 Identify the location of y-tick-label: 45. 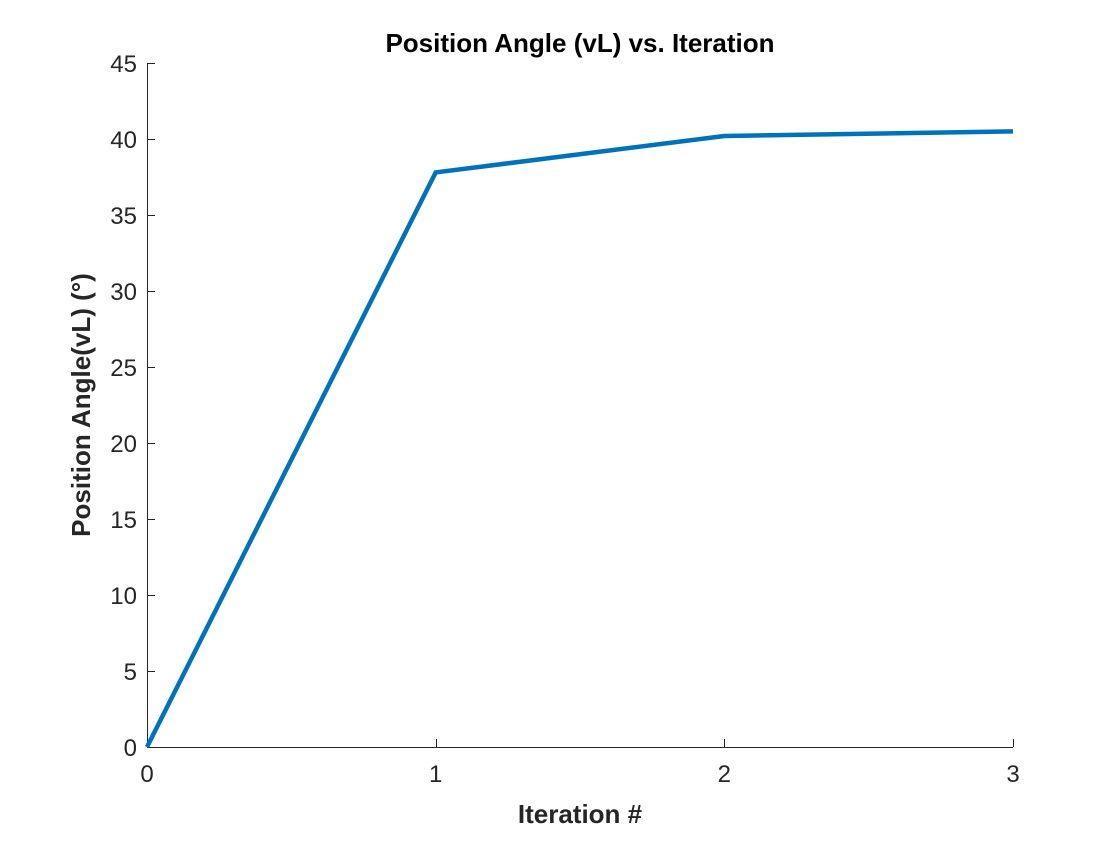
(123, 64).